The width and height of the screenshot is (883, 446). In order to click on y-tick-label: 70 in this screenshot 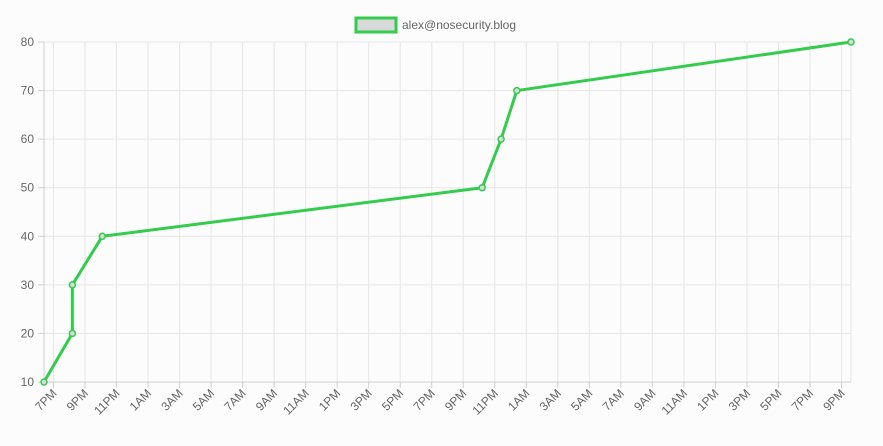, I will do `click(28, 91)`.